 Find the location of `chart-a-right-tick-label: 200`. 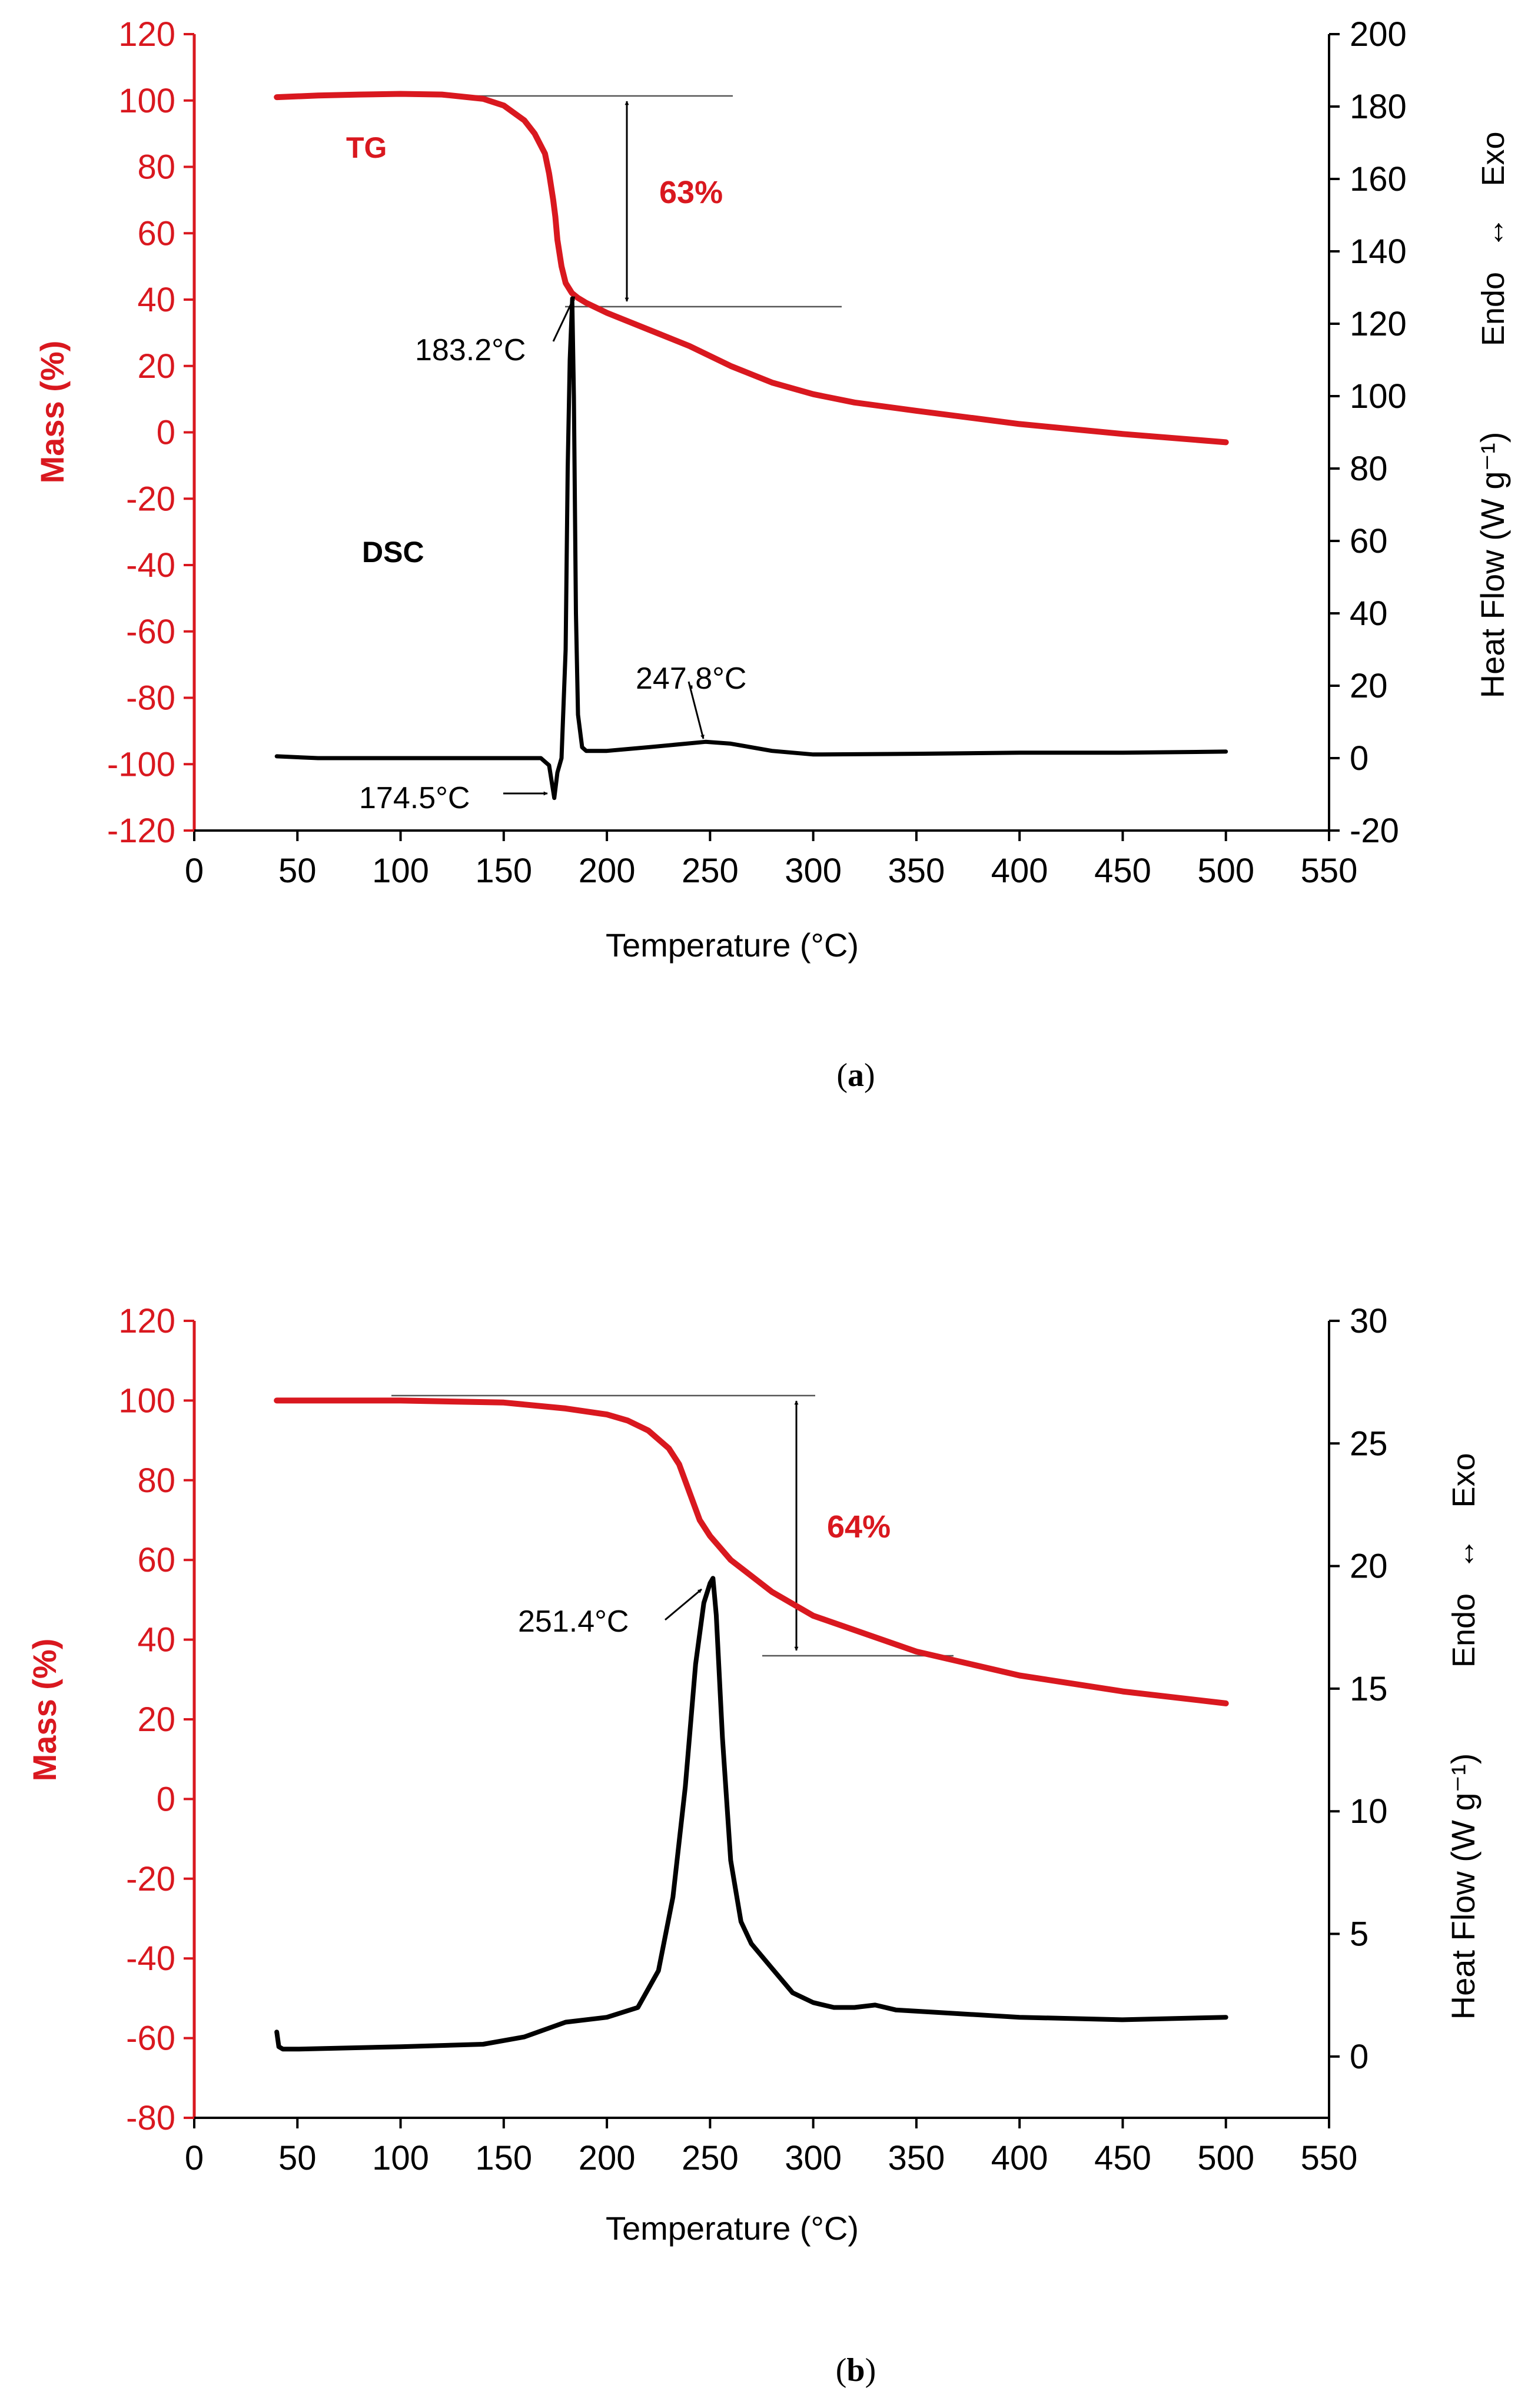

chart-a-right-tick-label: 200 is located at coordinates (1378, 34).